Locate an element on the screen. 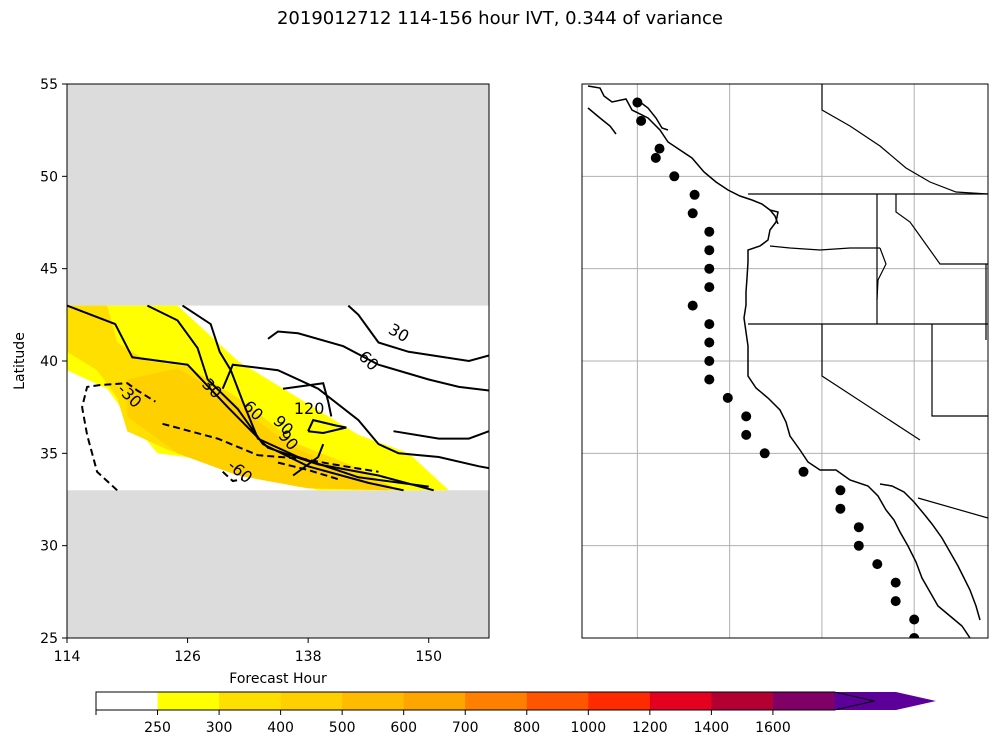  contour-label: 120 is located at coordinates (309, 408).